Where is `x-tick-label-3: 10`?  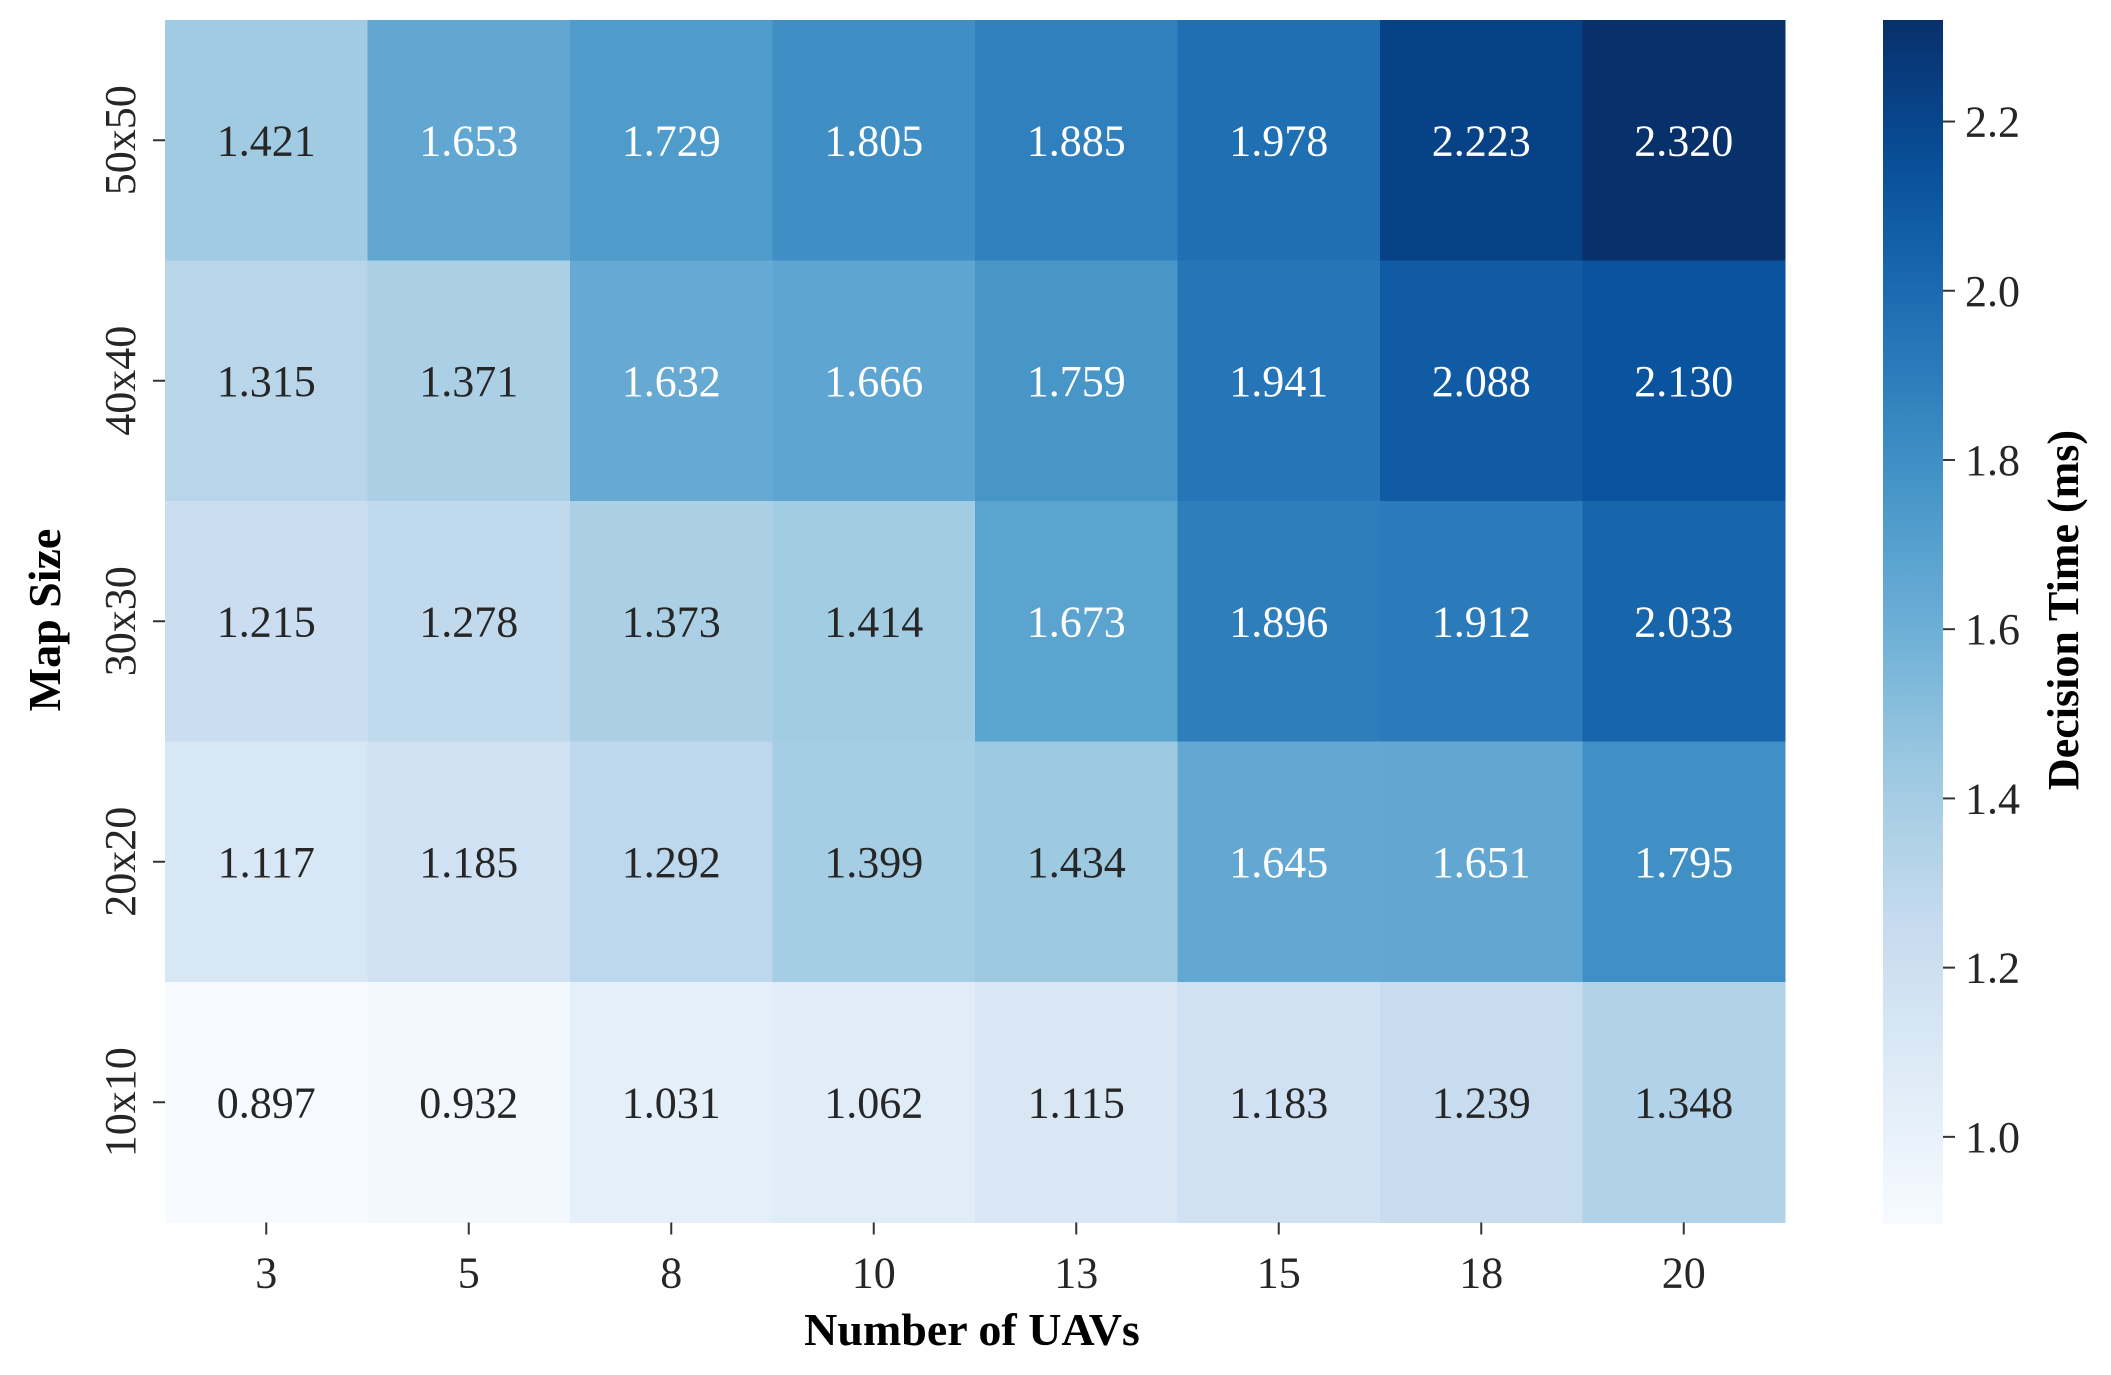 x-tick-label-3: 10 is located at coordinates (874, 1273).